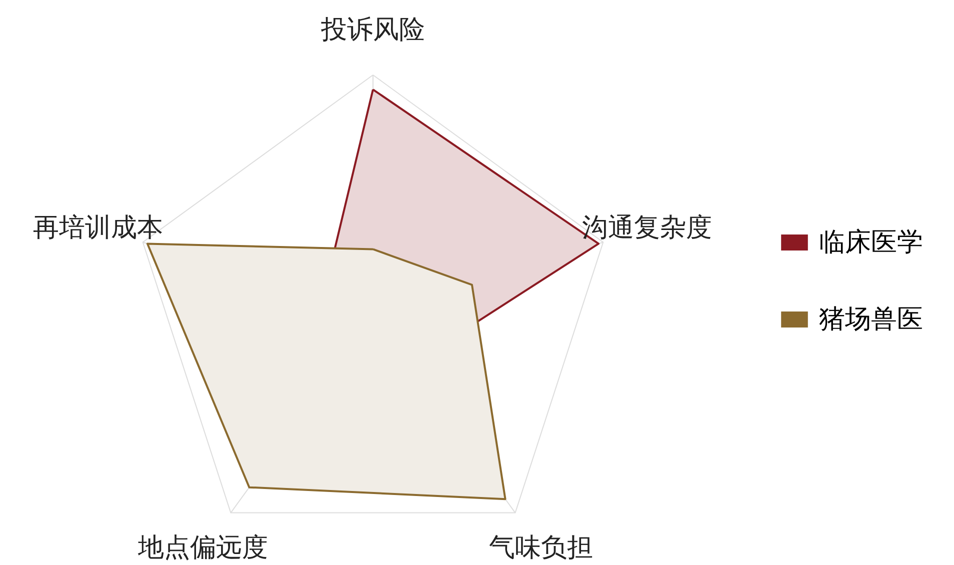 Image resolution: width=954 pixels, height=565 pixels. What do you see at coordinates (647, 228) in the screenshot?
I see `spoke-label: 沟通复杂度` at bounding box center [647, 228].